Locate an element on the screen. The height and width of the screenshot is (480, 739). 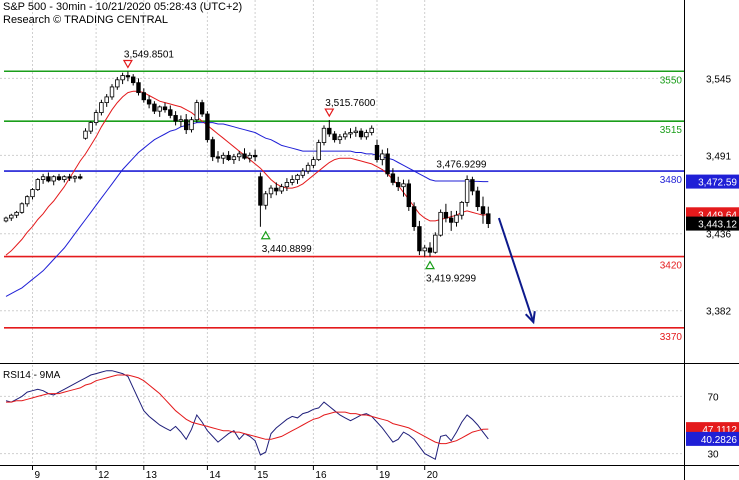
swing-high-label: 3,515.7600 is located at coordinates (350, 103).